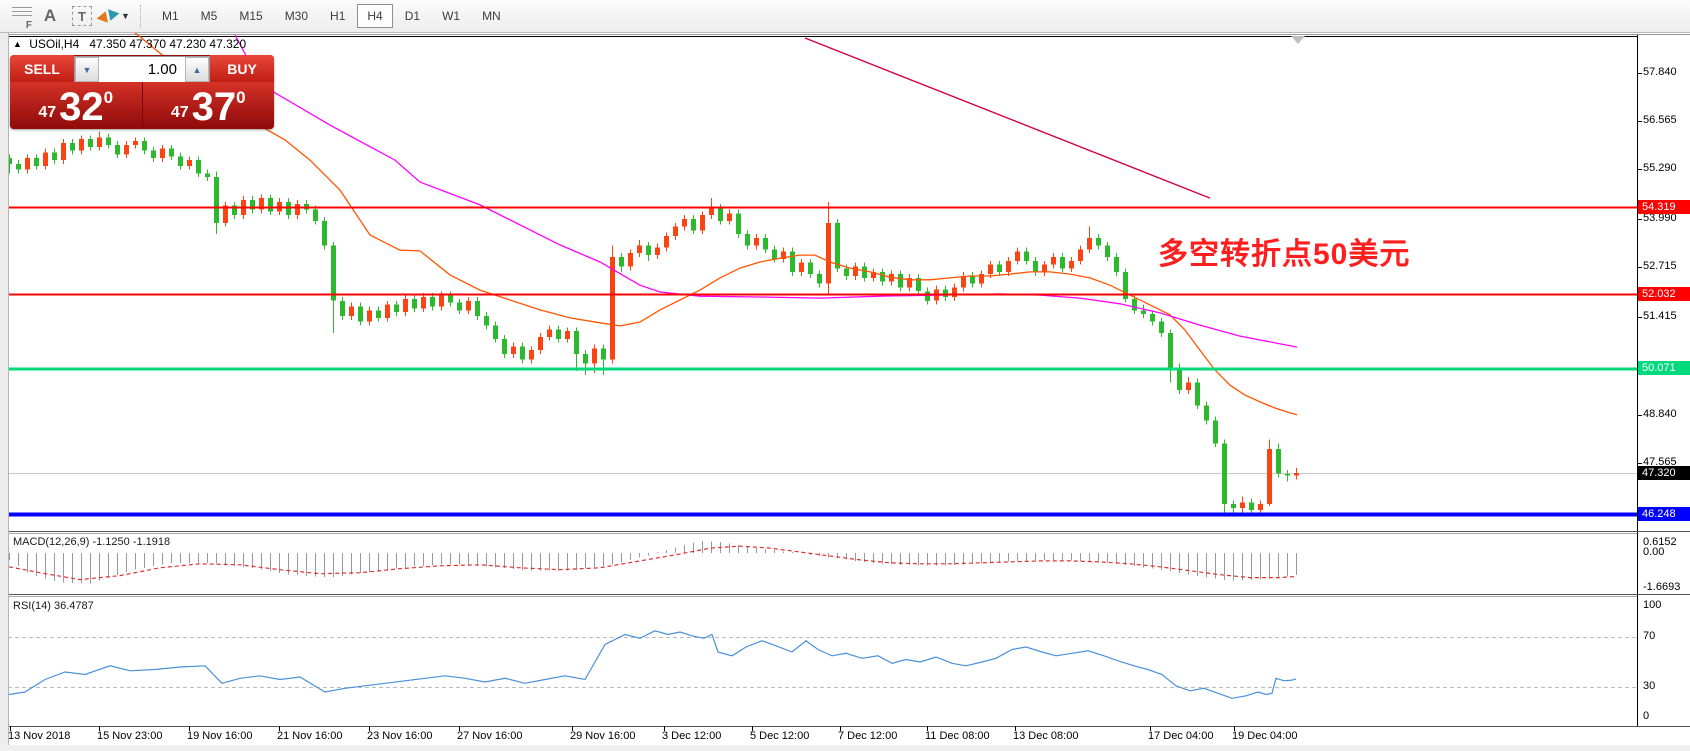 The height and width of the screenshot is (751, 1690). What do you see at coordinates (603, 736) in the screenshot?
I see `time-axis-label: 29 Nov 16:00` at bounding box center [603, 736].